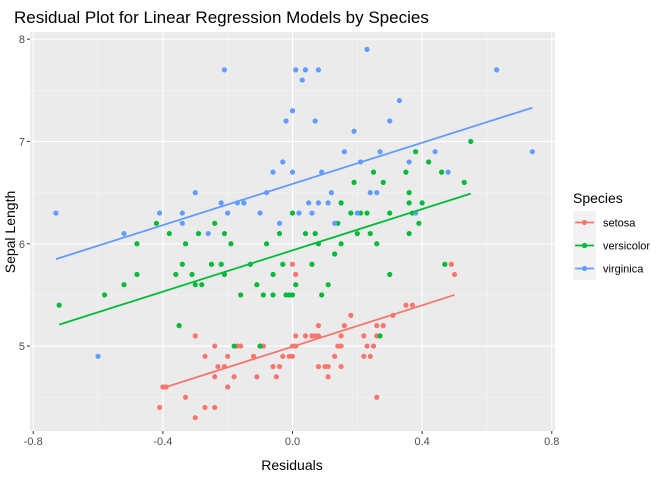 Image resolution: width=672 pixels, height=480 pixels. Describe the element at coordinates (24, 193) in the screenshot. I see `y-axis-ticks: 5 6 7 8` at that location.